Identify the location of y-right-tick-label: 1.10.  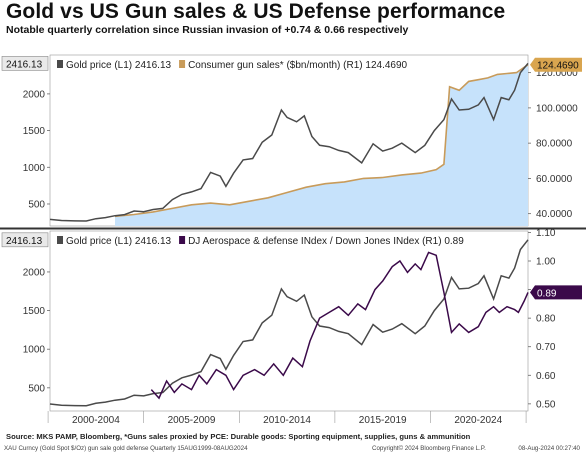
(546, 233).